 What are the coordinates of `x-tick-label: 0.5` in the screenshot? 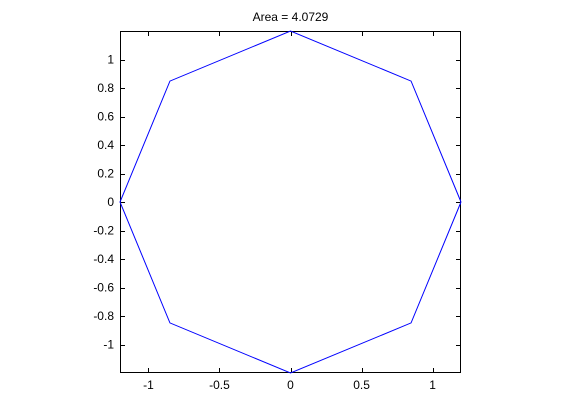 It's located at (361, 385).